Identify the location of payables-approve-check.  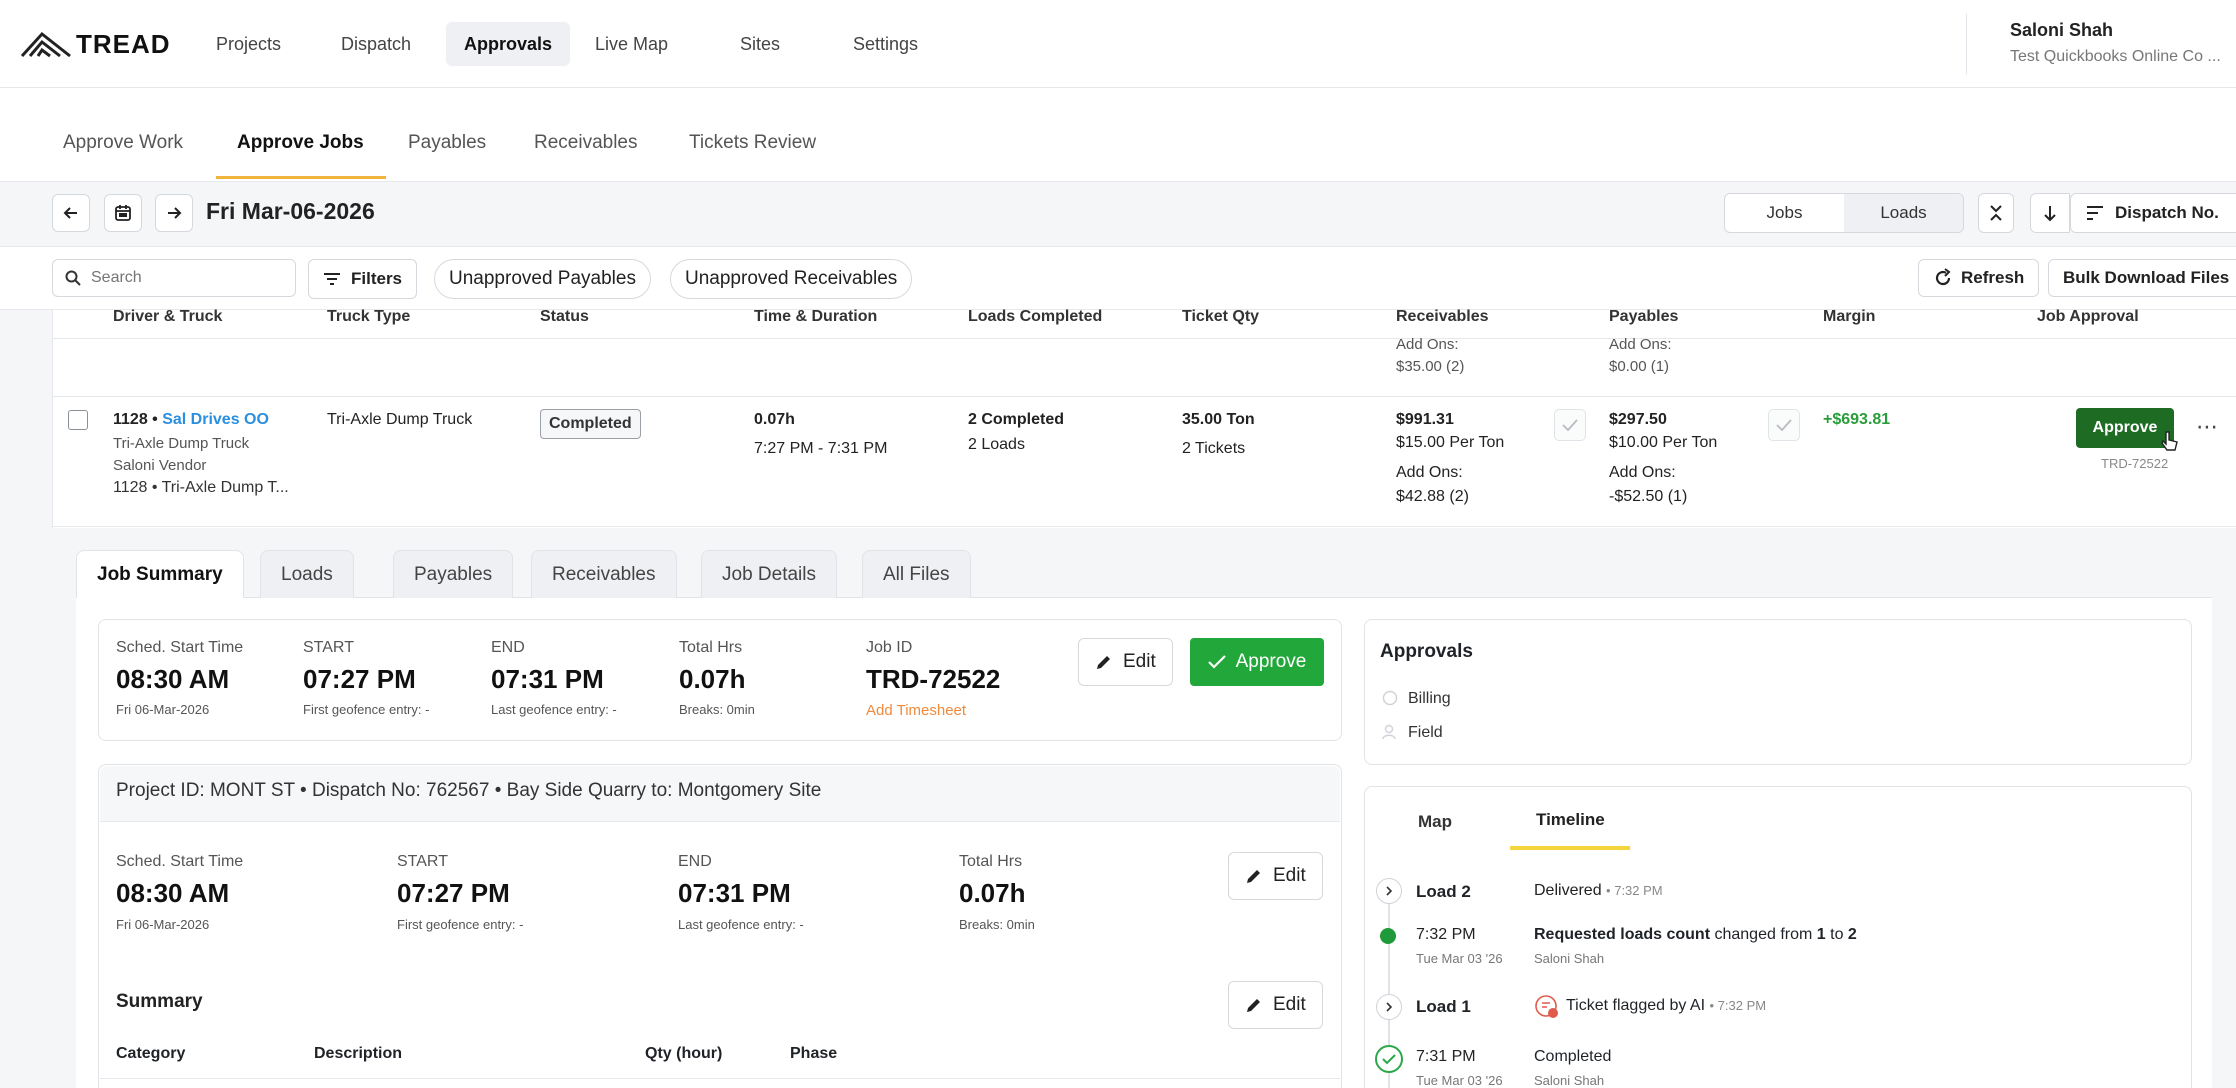
(1784, 425).